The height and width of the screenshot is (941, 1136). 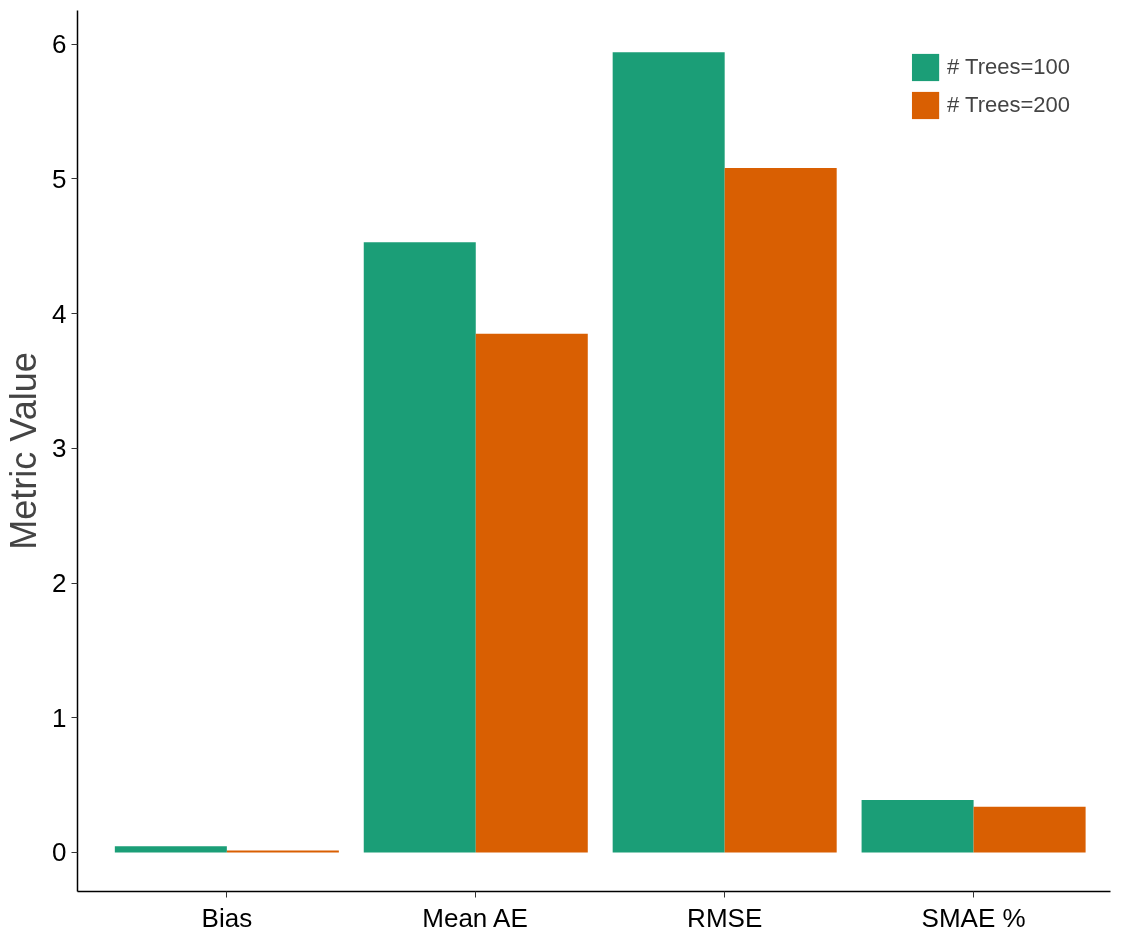 What do you see at coordinates (725, 917) in the screenshot?
I see `x-tick-label: RMSE` at bounding box center [725, 917].